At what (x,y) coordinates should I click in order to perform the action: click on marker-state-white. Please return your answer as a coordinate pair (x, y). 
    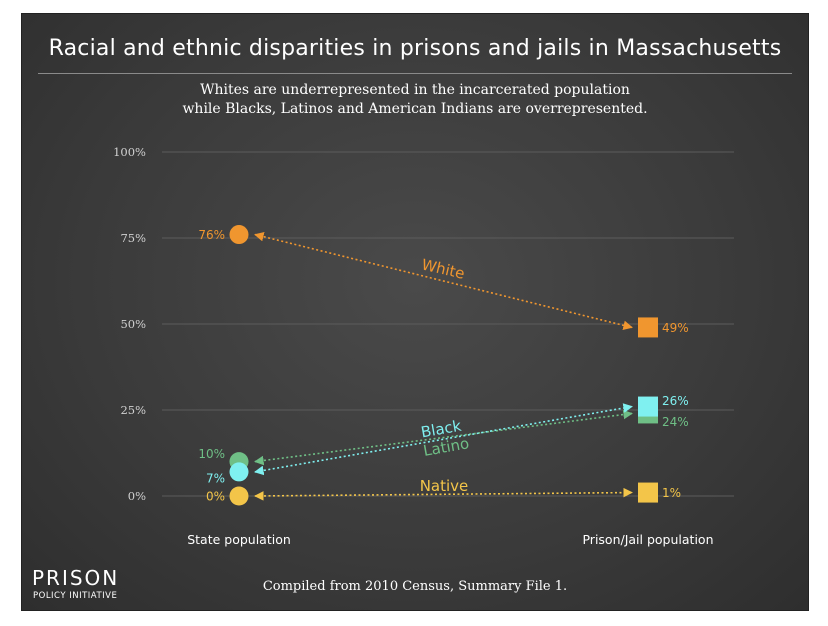
    Looking at the image, I should click on (239, 235).